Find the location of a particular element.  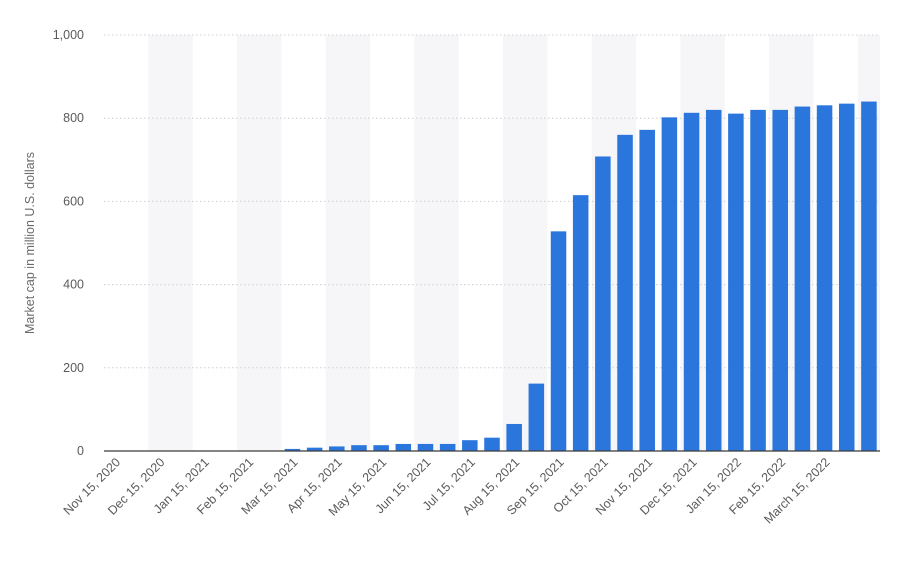

y-axis-title: Market cap in million U.S. dollars is located at coordinates (30, 243).